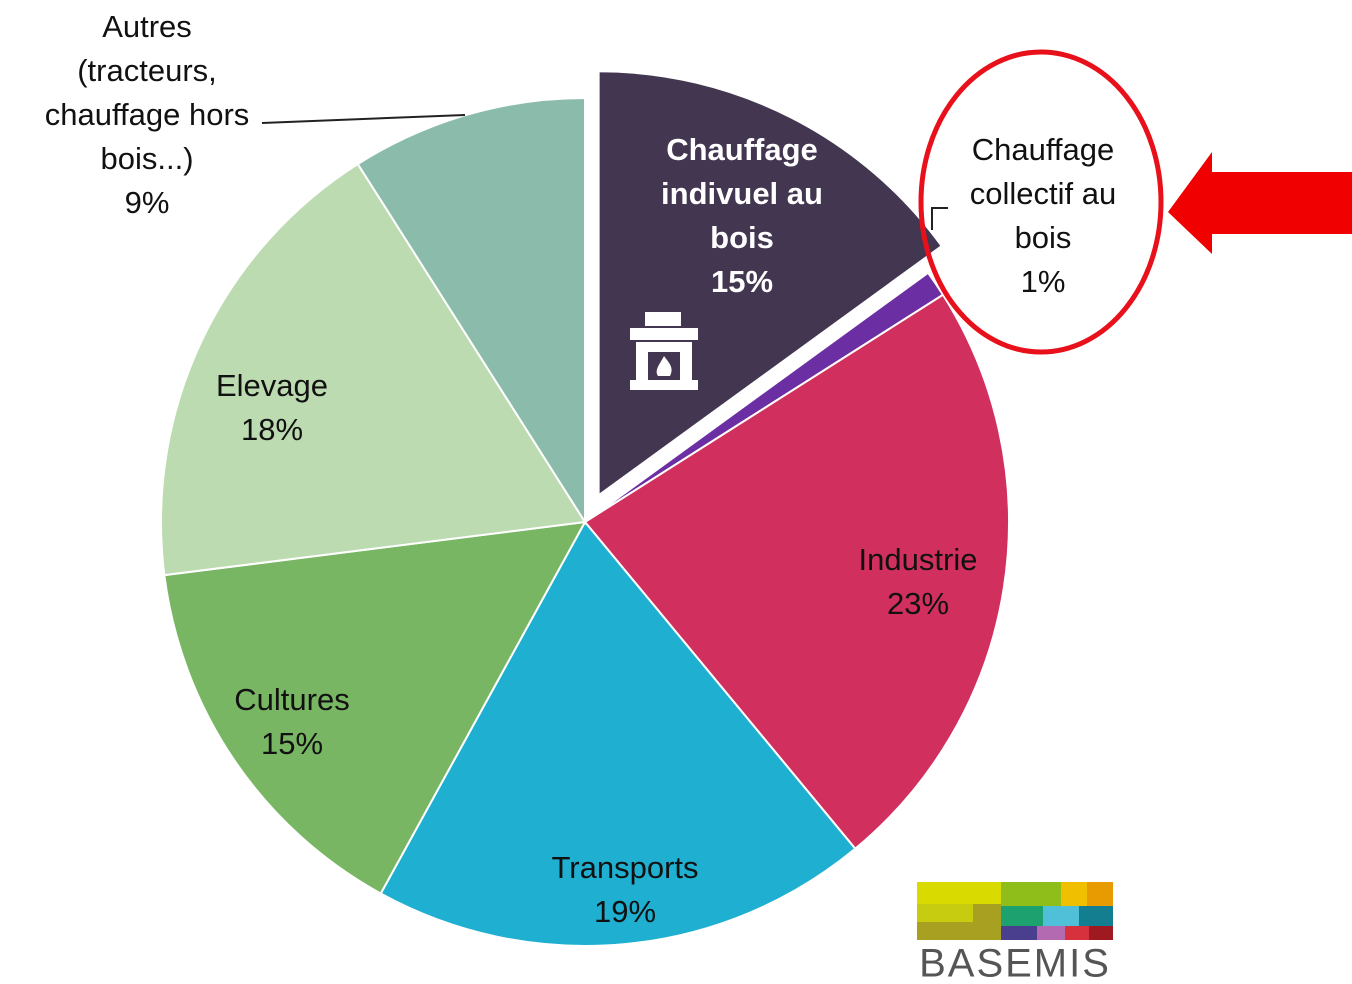 Image resolution: width=1352 pixels, height=984 pixels. What do you see at coordinates (147, 202) in the screenshot?
I see `value-label: 9%` at bounding box center [147, 202].